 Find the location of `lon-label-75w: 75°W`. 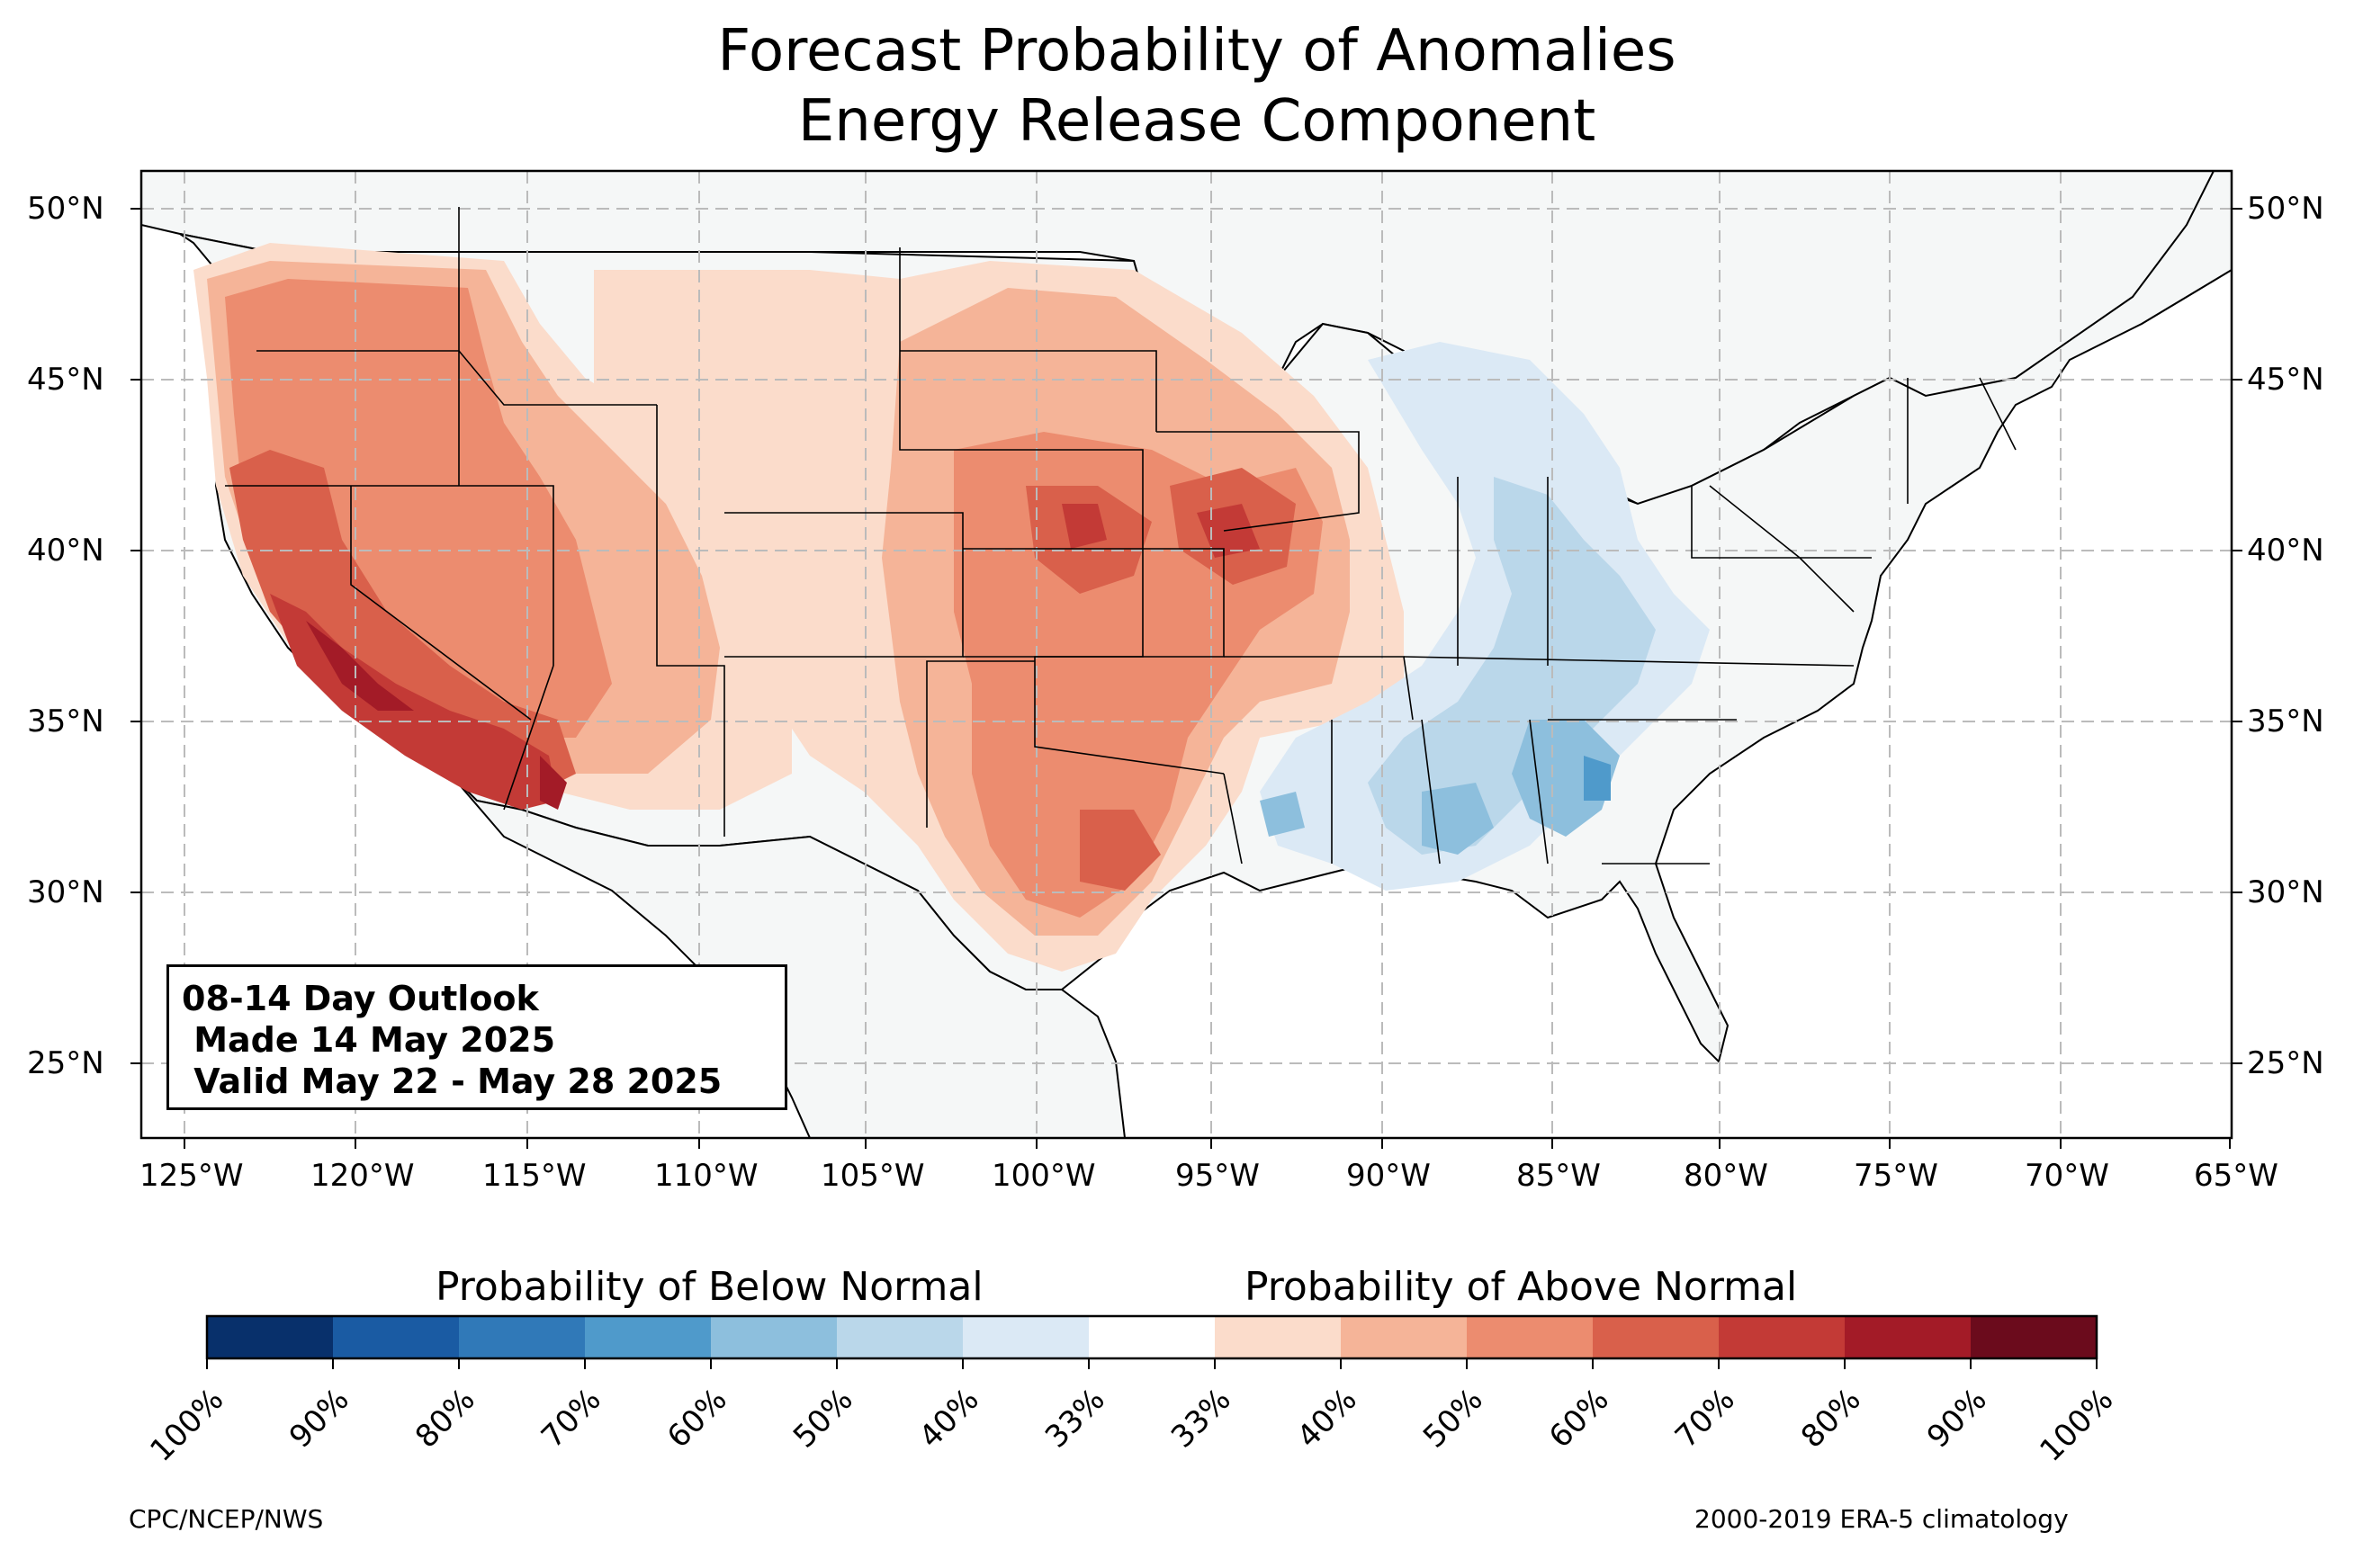

lon-label-75w: 75°W is located at coordinates (1896, 1176).